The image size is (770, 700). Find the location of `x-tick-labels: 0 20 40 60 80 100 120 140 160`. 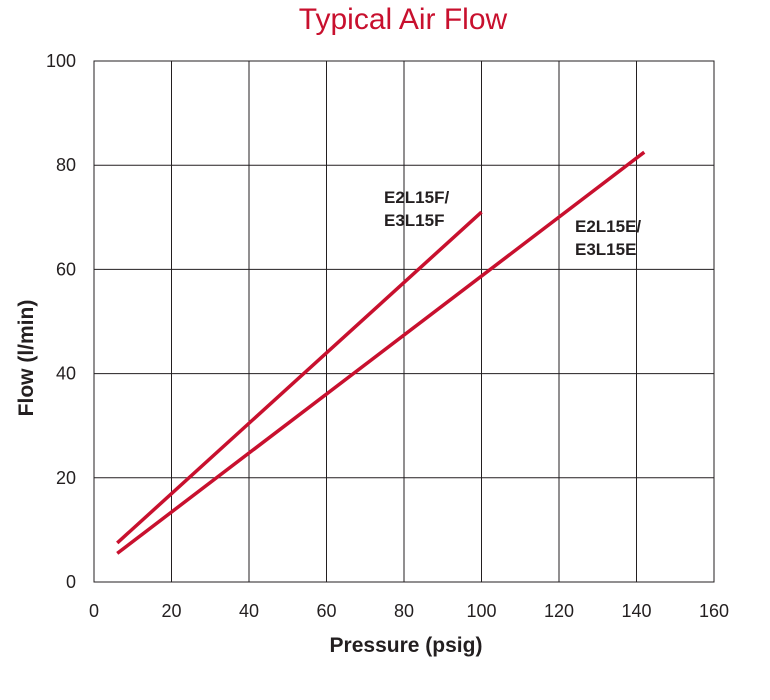

x-tick-labels: 0 20 40 60 80 100 120 140 160 is located at coordinates (409, 611).